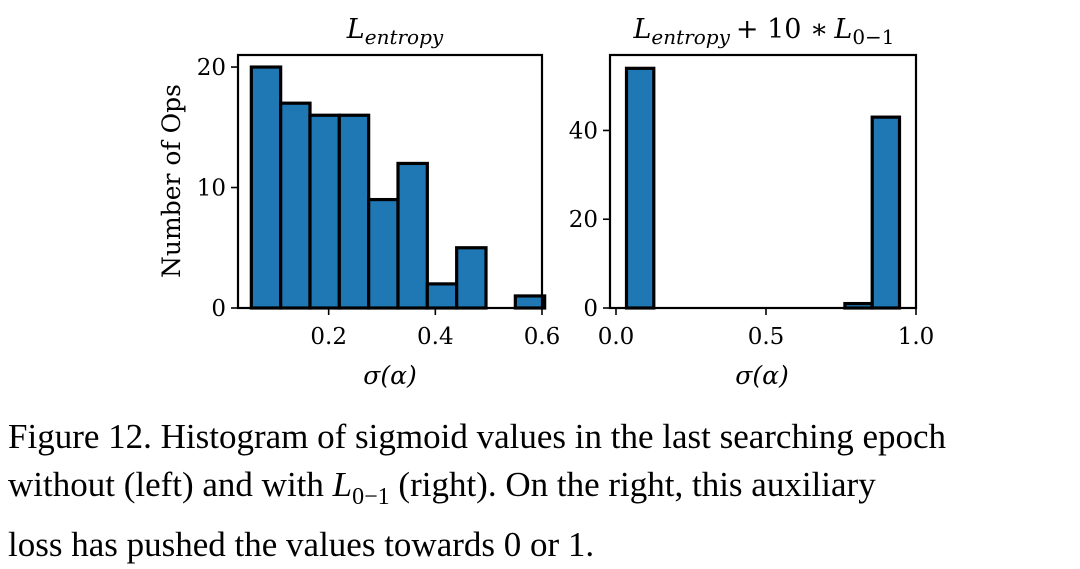 Image resolution: width=1080 pixels, height=569 pixels. I want to click on caption-math-l: L0−1, so click(361, 487).